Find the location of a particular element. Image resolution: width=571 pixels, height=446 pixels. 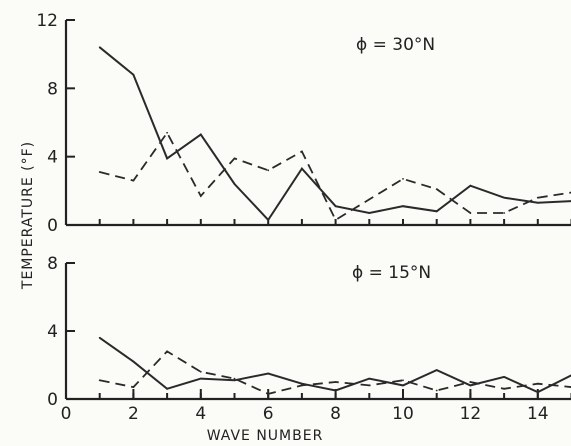

x-tick-label: 6 is located at coordinates (268, 414).